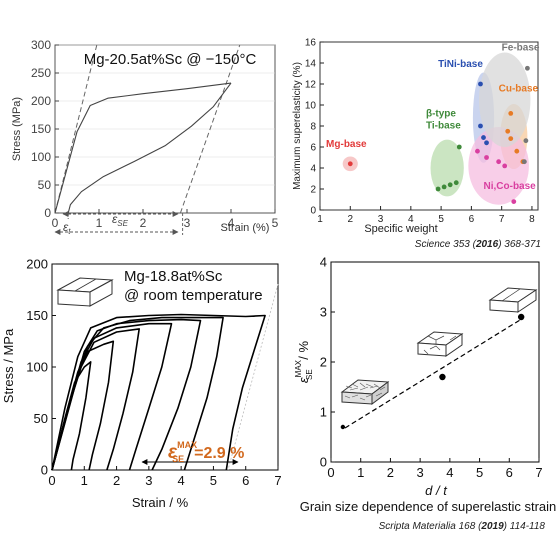 This screenshot has height=560, width=560. I want to click on unload-guide, so click(210, 129).